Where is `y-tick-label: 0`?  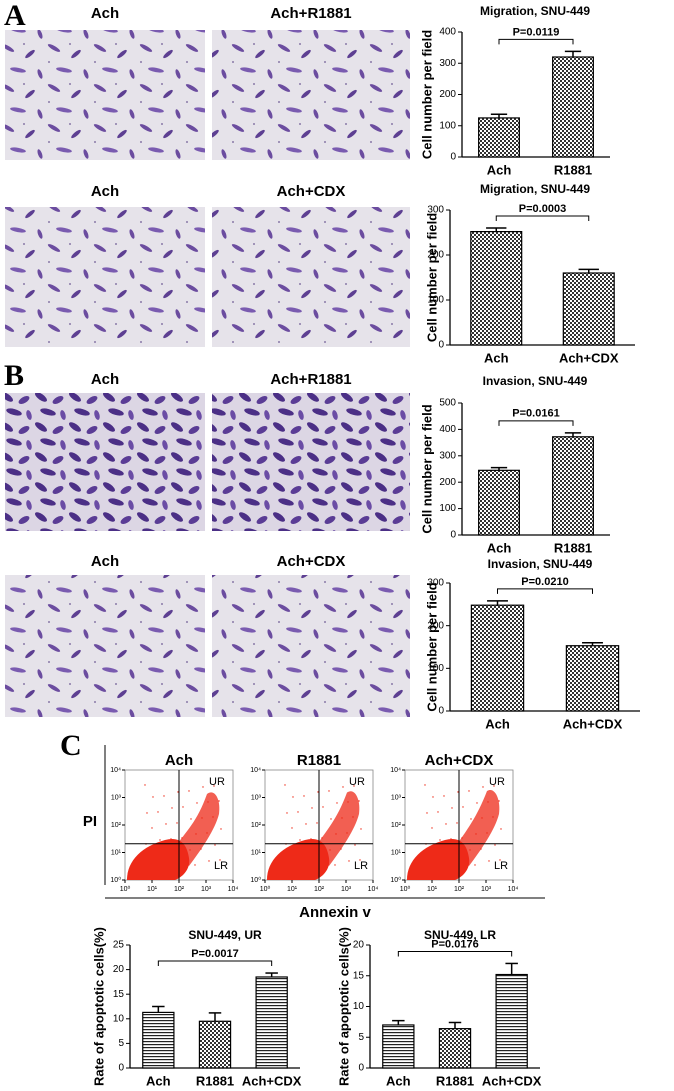
y-tick-label: 0 is located at coordinates (441, 711).